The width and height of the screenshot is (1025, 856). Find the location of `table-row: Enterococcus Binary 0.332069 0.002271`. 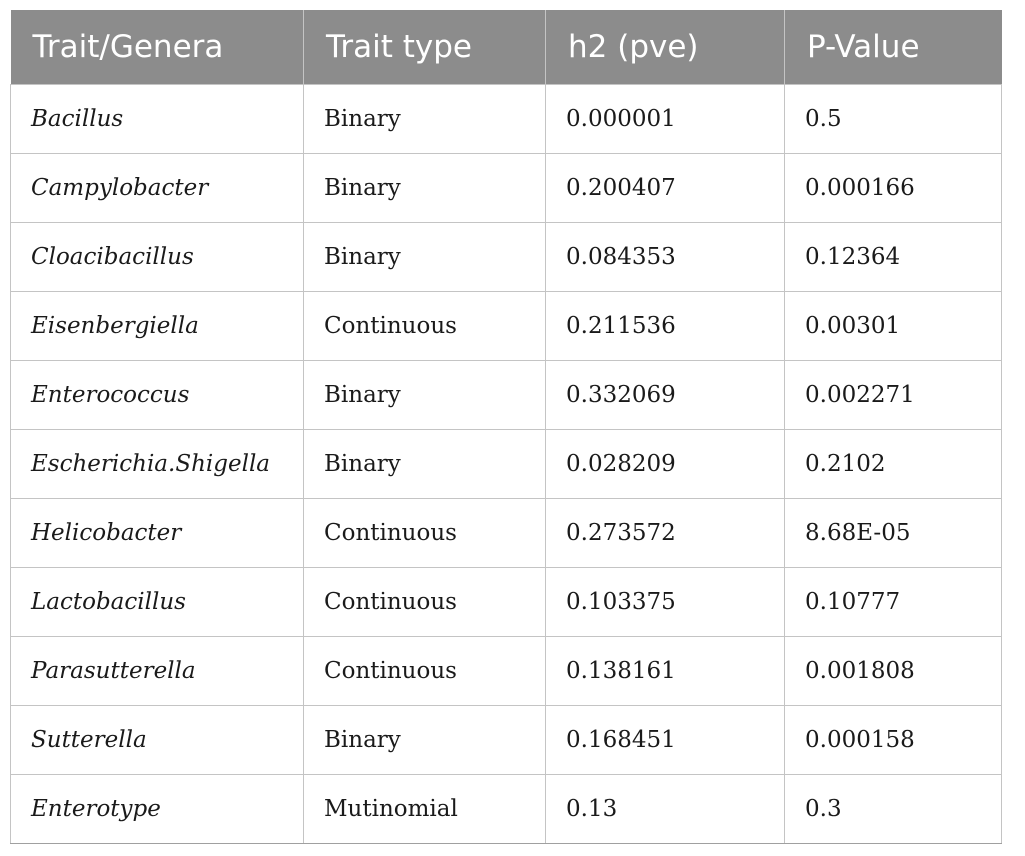

table-row: Enterococcus Binary 0.332069 0.002271 is located at coordinates (506, 394).